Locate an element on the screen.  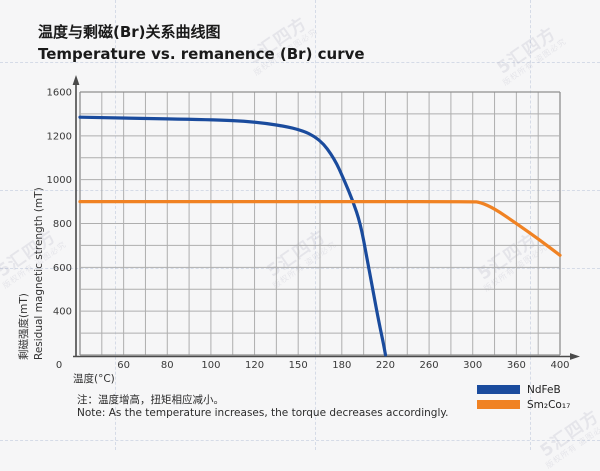
chart-legend: NdFeB Sm₂Co₁₇ is located at coordinates (523, 397).